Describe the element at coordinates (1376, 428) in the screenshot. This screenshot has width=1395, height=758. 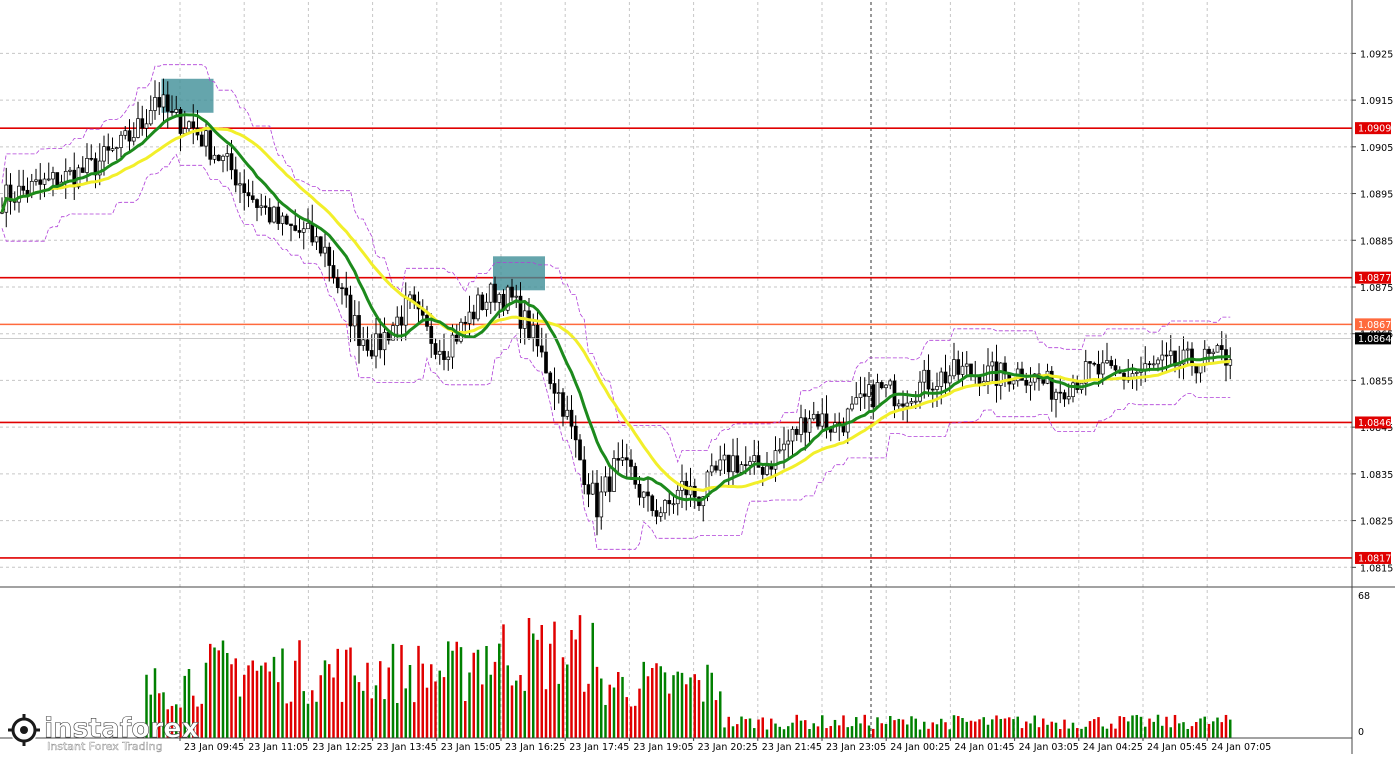
I see `price-tick-label: 1.0845` at that location.